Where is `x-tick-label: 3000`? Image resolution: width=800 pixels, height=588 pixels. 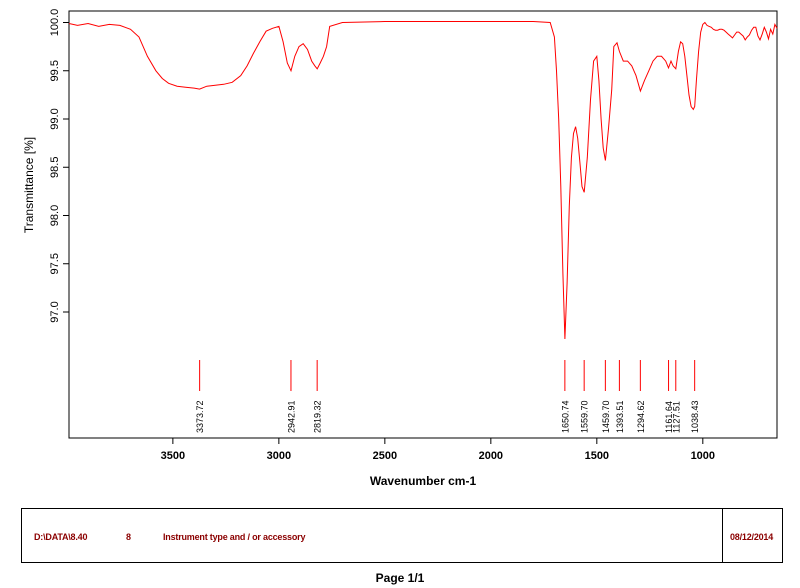
x-tick-label: 3000 is located at coordinates (279, 456).